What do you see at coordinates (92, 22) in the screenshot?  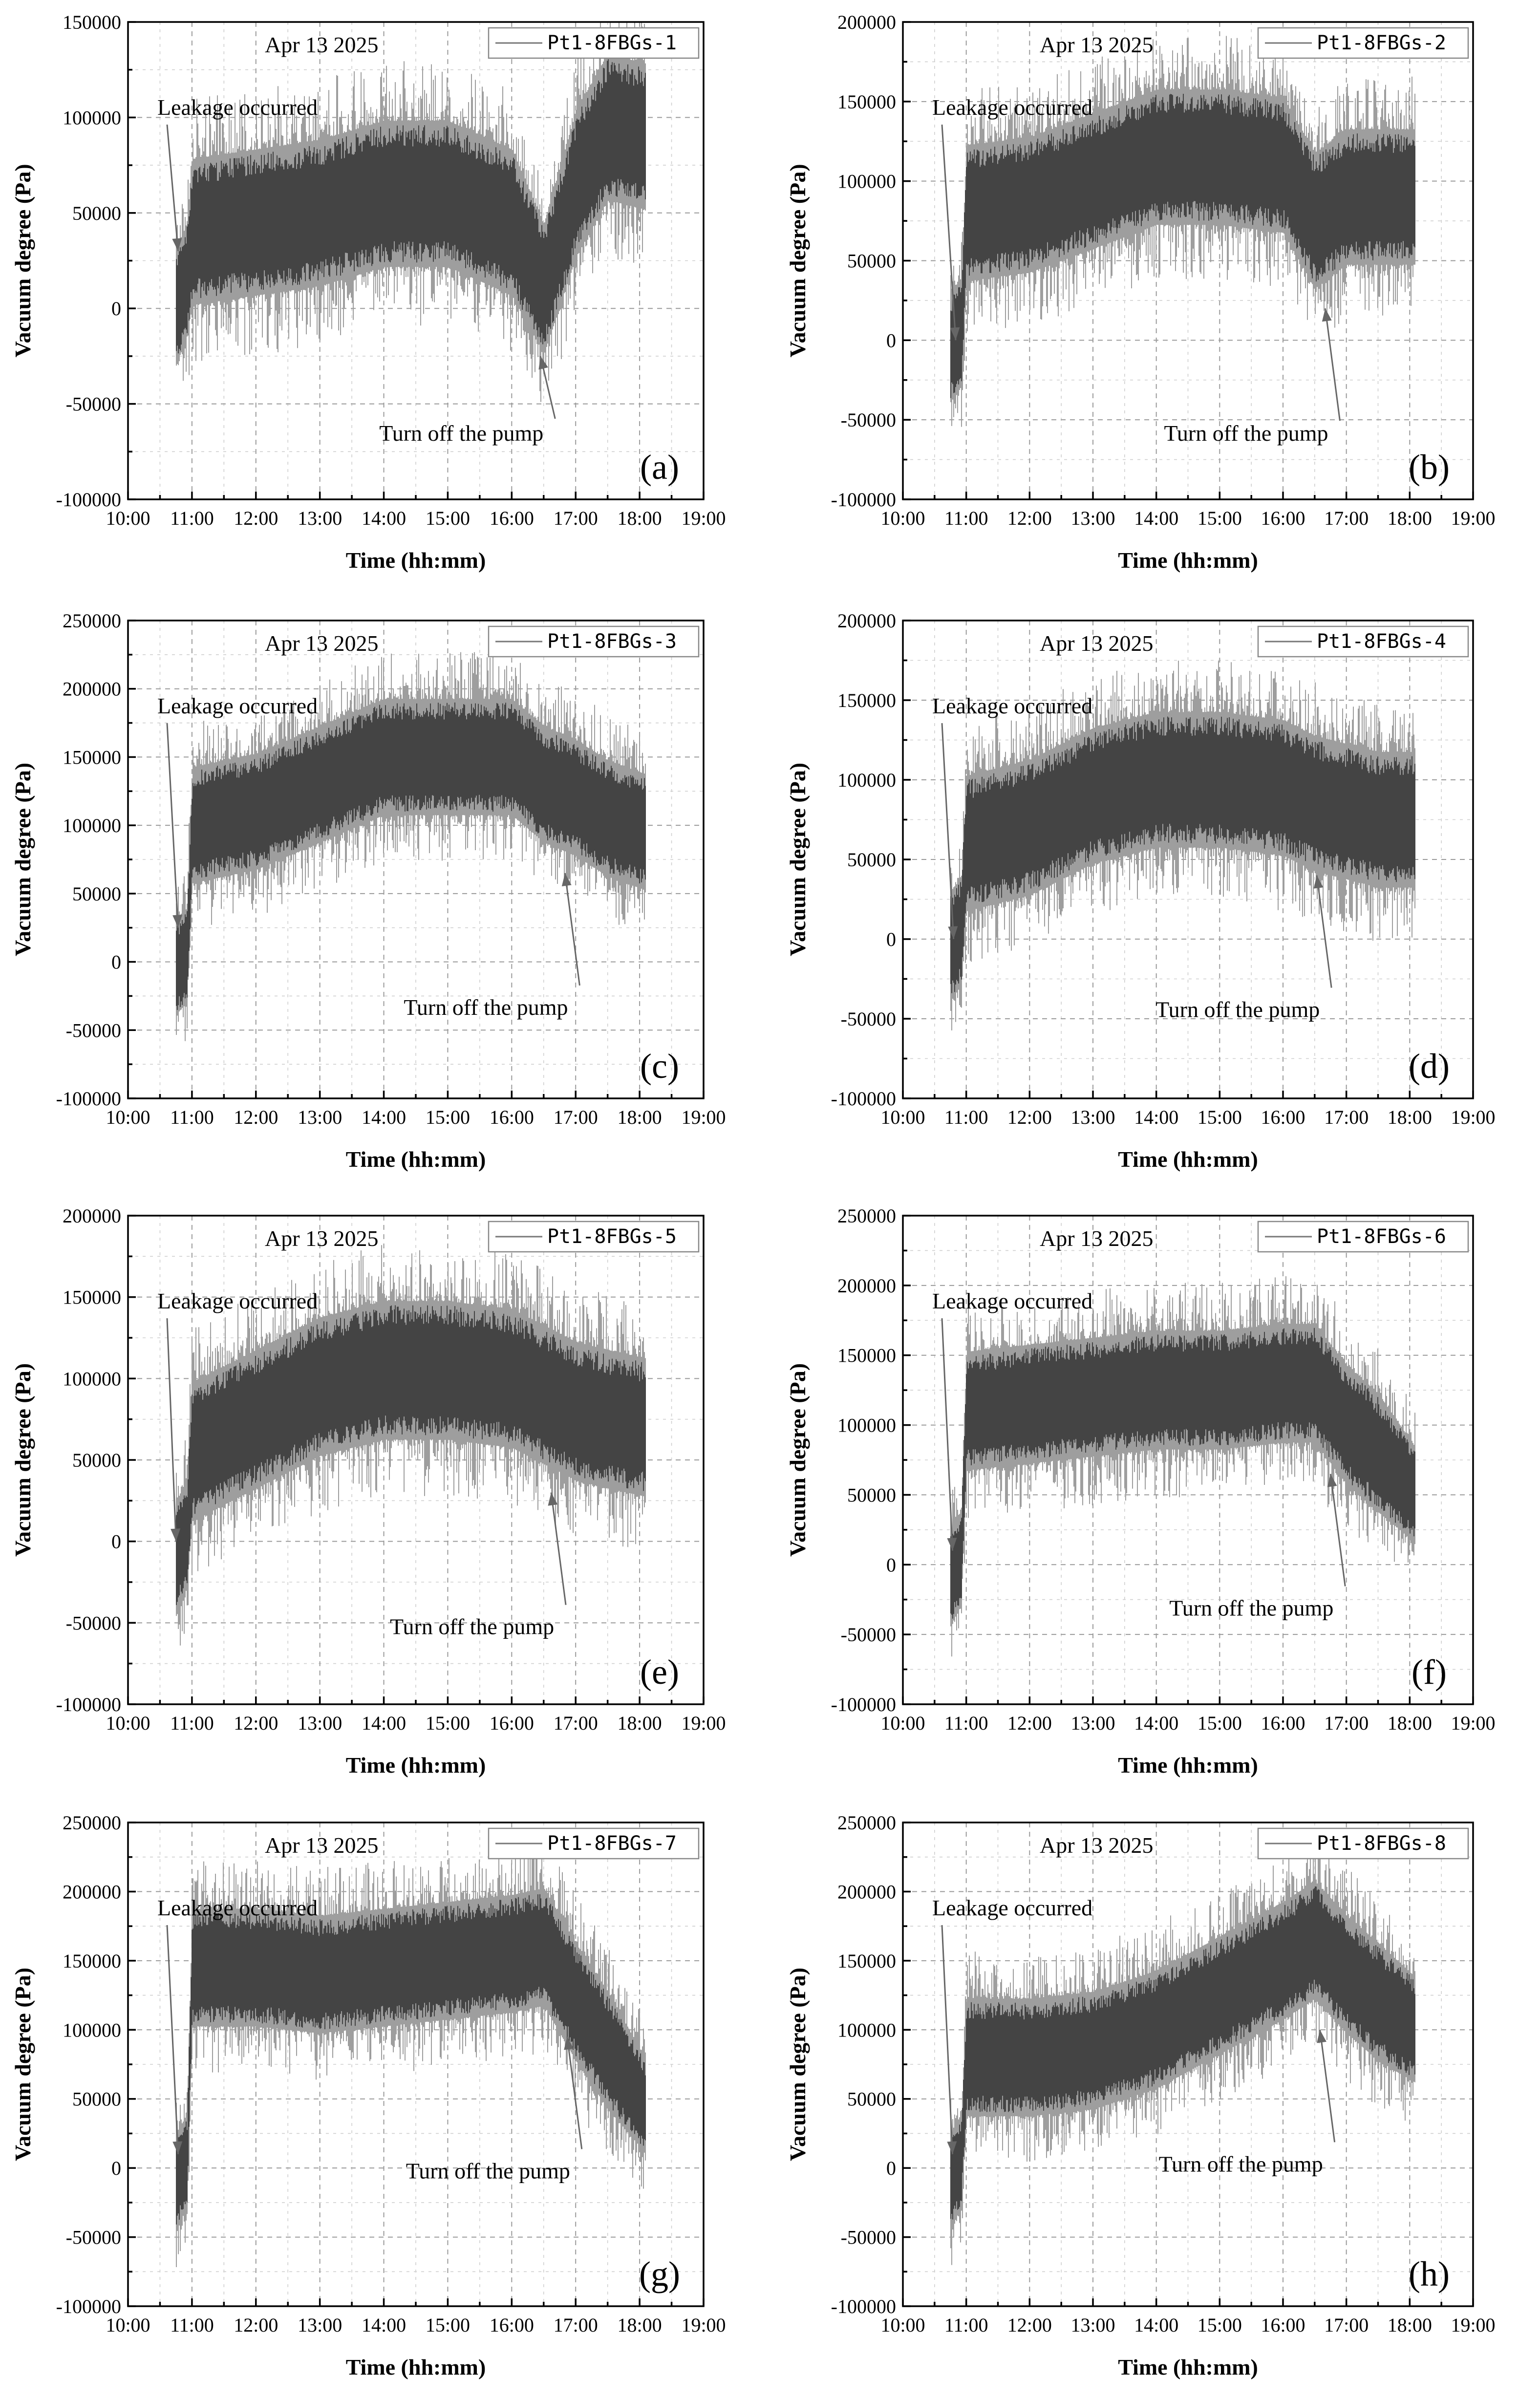 I see `y-tick-label: 150000` at bounding box center [92, 22].